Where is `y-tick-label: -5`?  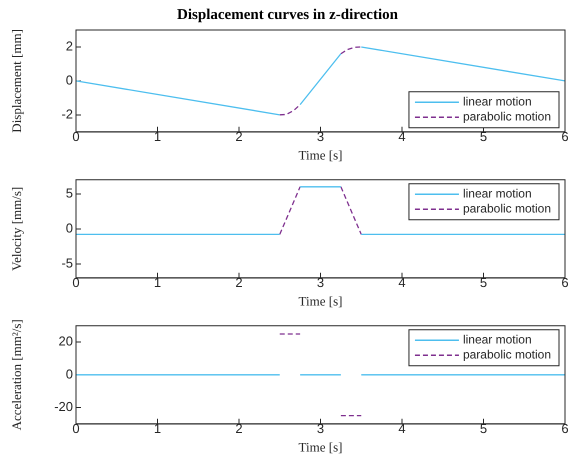 y-tick-label: -5 is located at coordinates (67, 262).